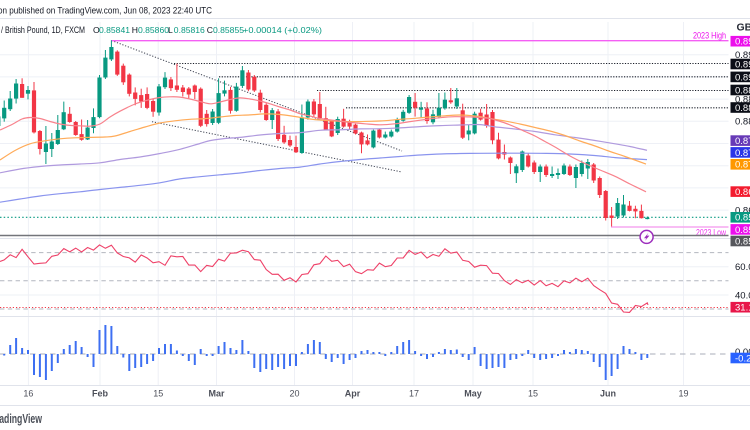 This screenshot has height=430, width=750. What do you see at coordinates (742, 295) in the screenshot?
I see `svg-text: 40.00` at bounding box center [742, 295].